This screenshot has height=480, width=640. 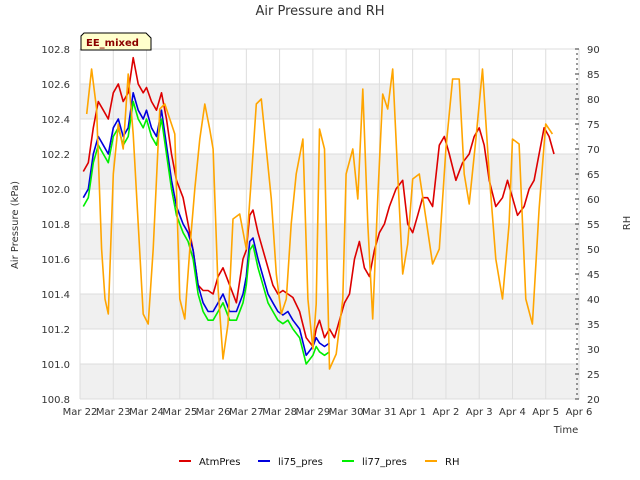 What do you see at coordinates (213, 412) in the screenshot?
I see `x-tick-label: Mar 26` at bounding box center [213, 412].